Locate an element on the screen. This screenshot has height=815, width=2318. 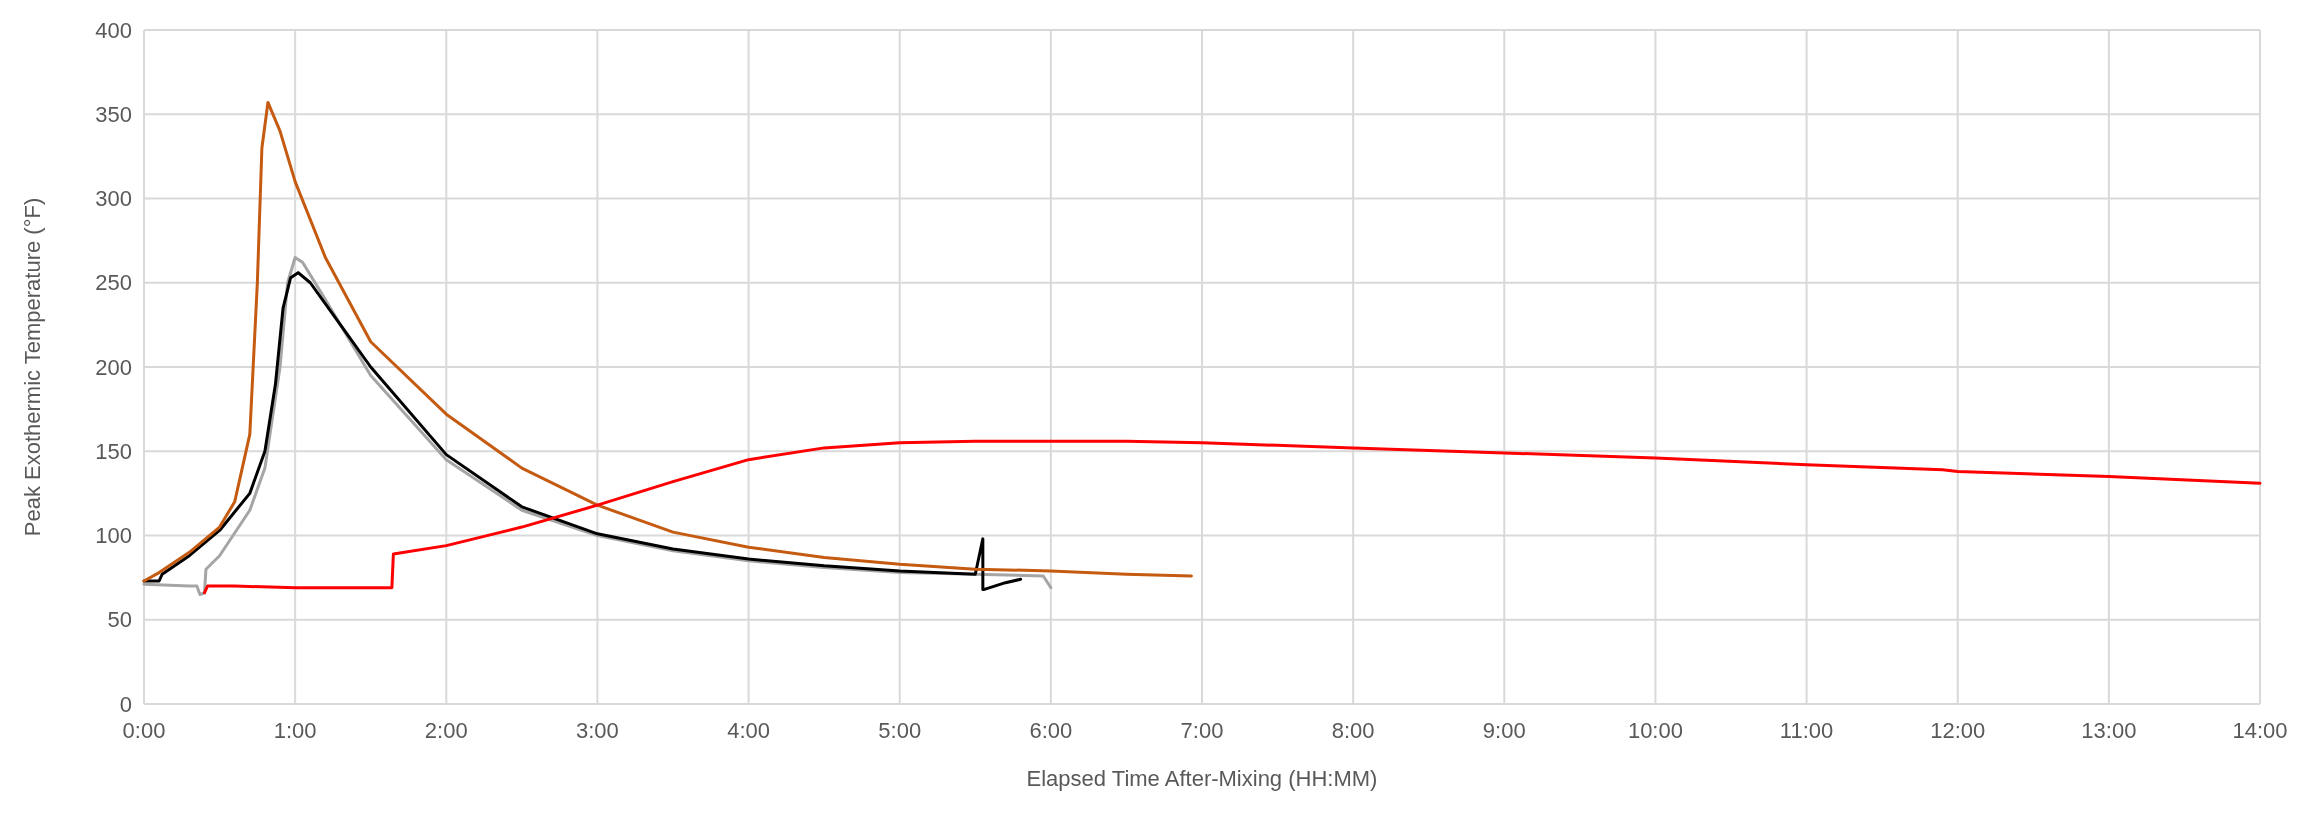
x-tick-label: 10:00 is located at coordinates (1655, 730).